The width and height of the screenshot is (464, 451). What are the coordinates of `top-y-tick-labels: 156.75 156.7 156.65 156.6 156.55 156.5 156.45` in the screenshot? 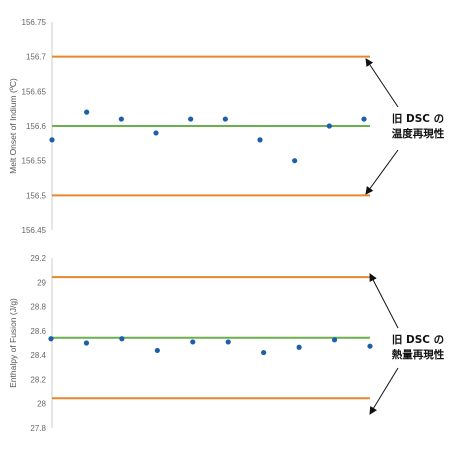 It's located at (34, 126).